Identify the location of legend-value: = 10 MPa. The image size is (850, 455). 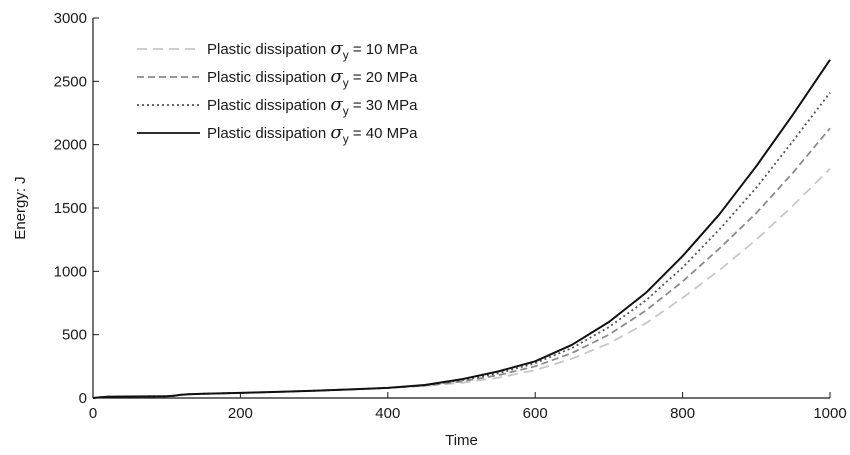
(383, 49).